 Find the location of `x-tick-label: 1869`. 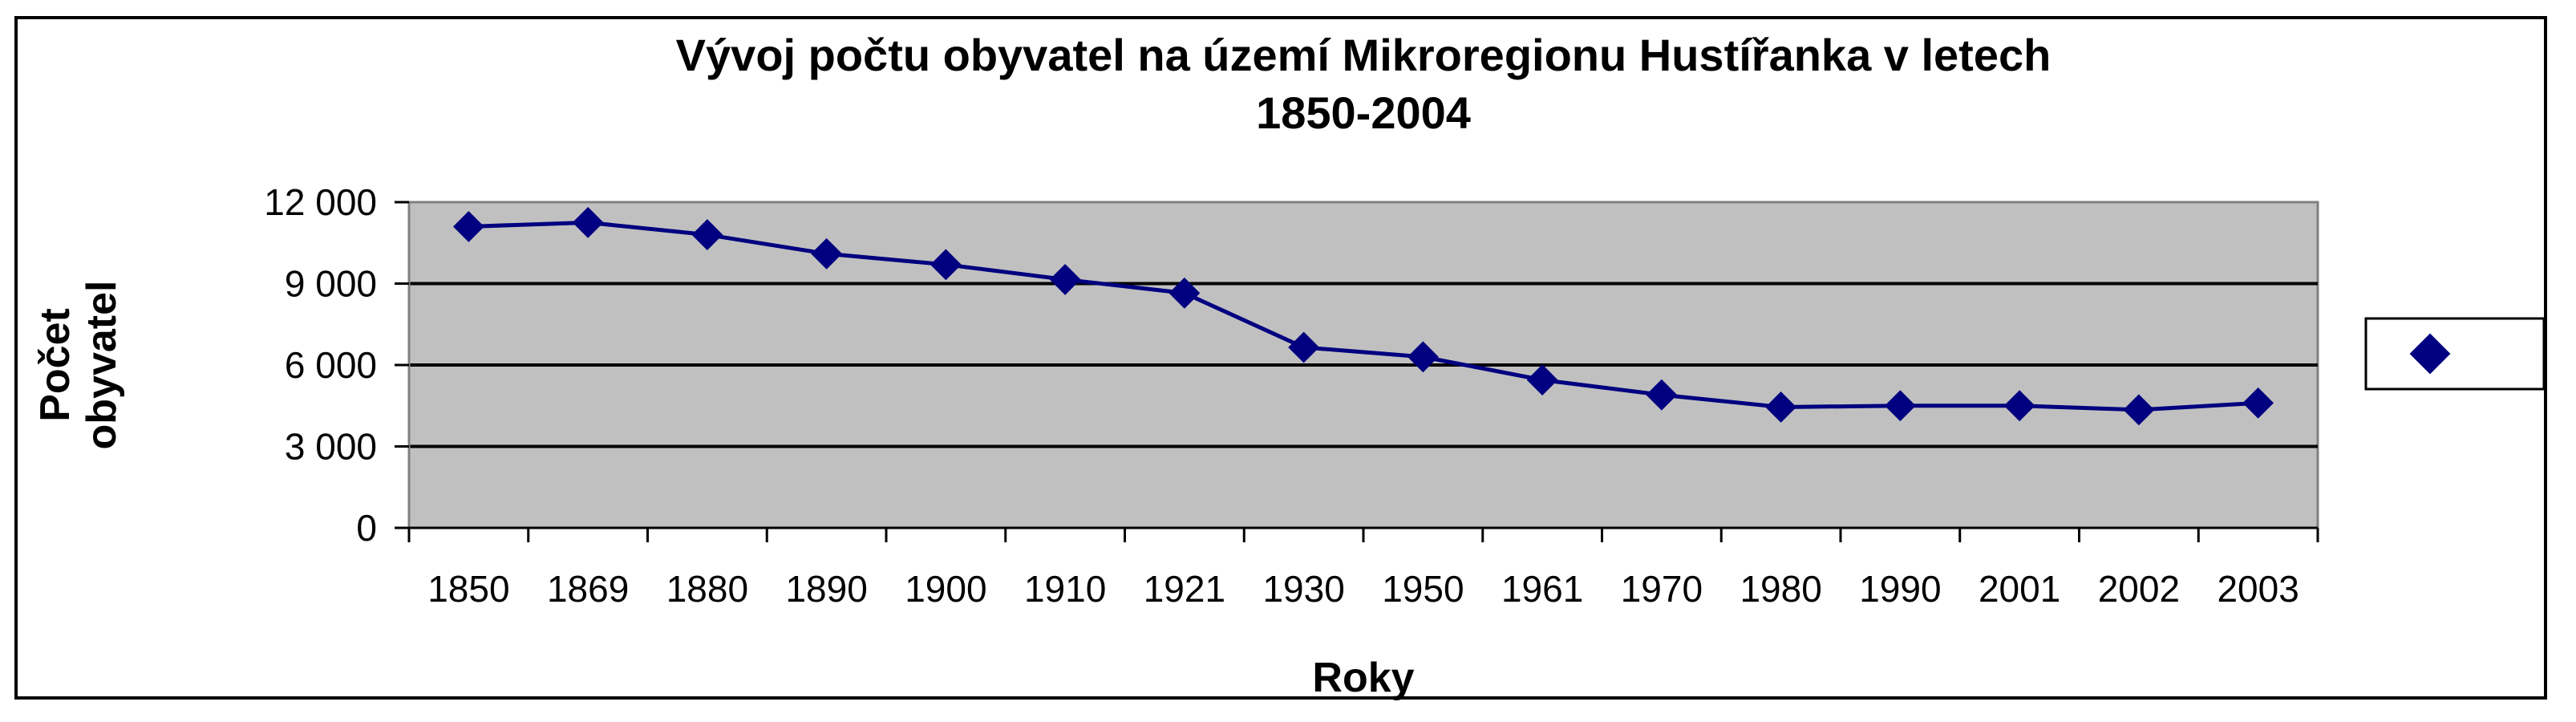

x-tick-label: 1869 is located at coordinates (588, 589).